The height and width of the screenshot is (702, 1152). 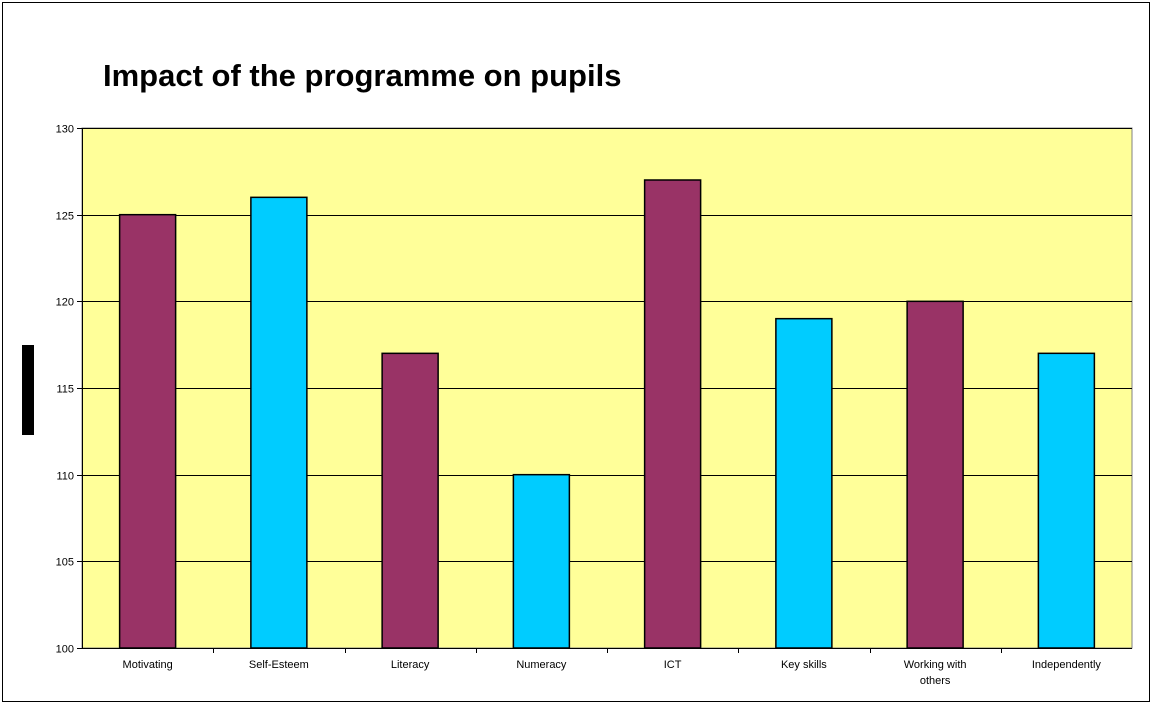 What do you see at coordinates (673, 665) in the screenshot?
I see `x-tick-label: ICT` at bounding box center [673, 665].